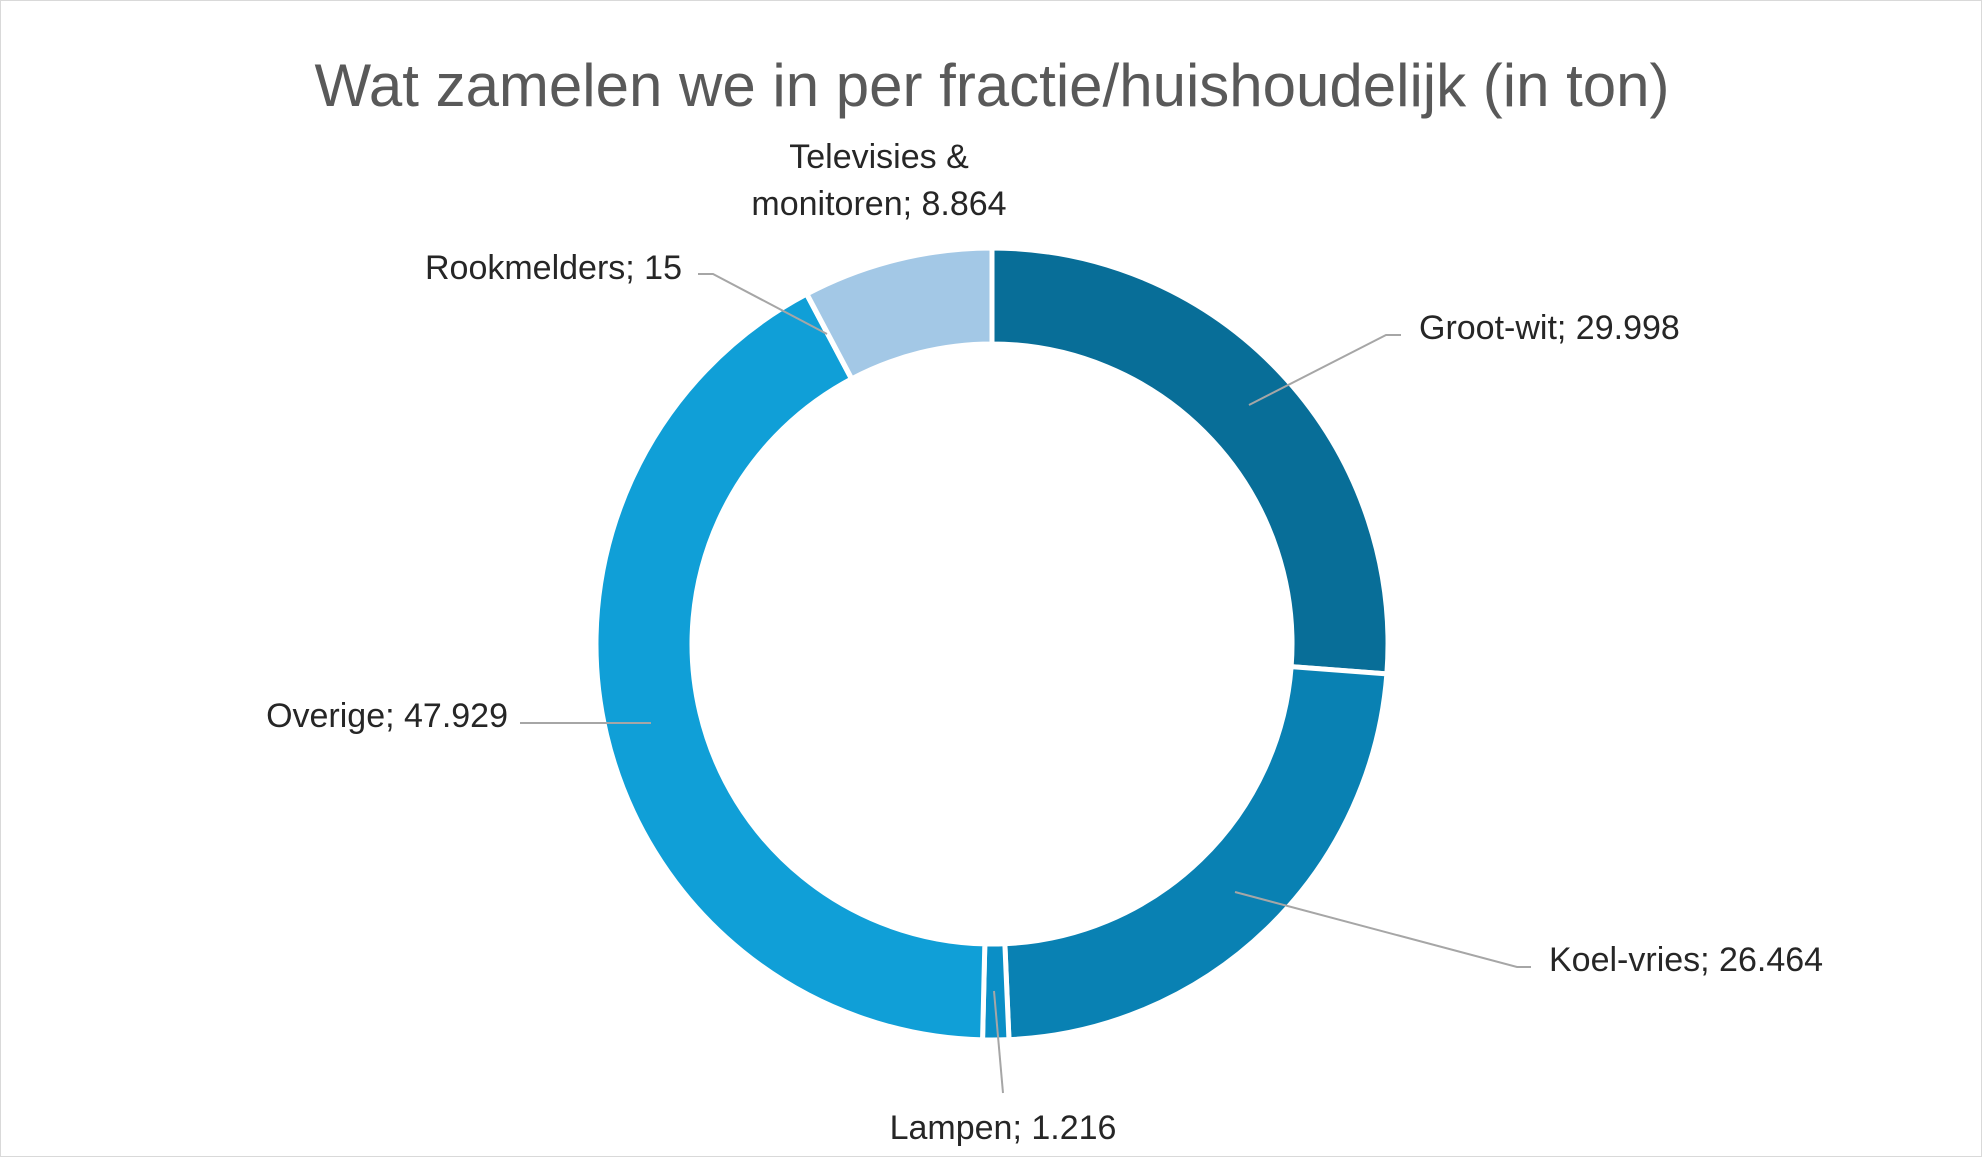 The width and height of the screenshot is (1982, 1157). Describe the element at coordinates (790, 666) in the screenshot. I see `slice-overige` at that location.